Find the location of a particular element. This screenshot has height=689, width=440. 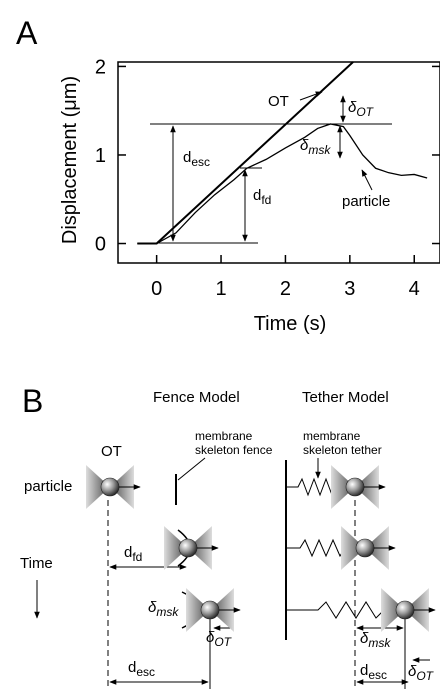

panel-label: A is located at coordinates (27, 33).